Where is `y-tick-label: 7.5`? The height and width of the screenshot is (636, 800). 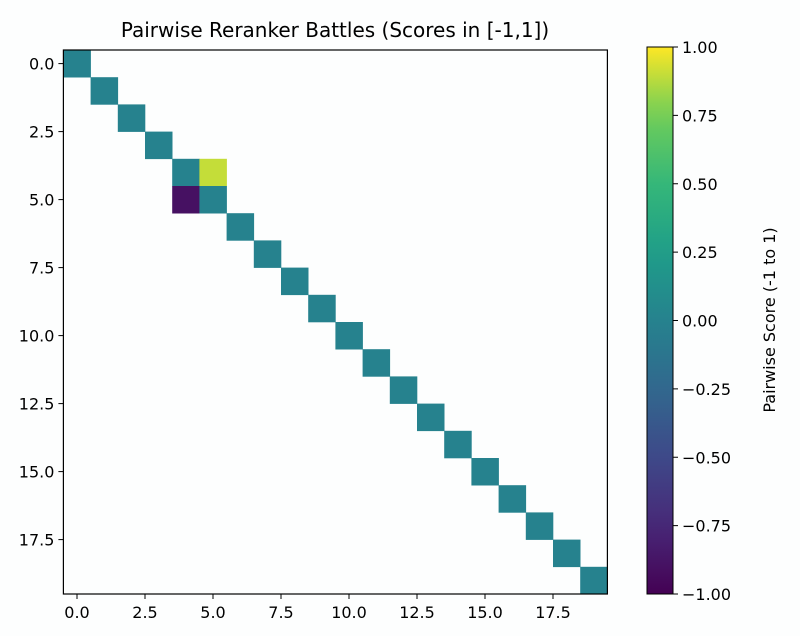
y-tick-label: 7.5 is located at coordinates (41, 268).